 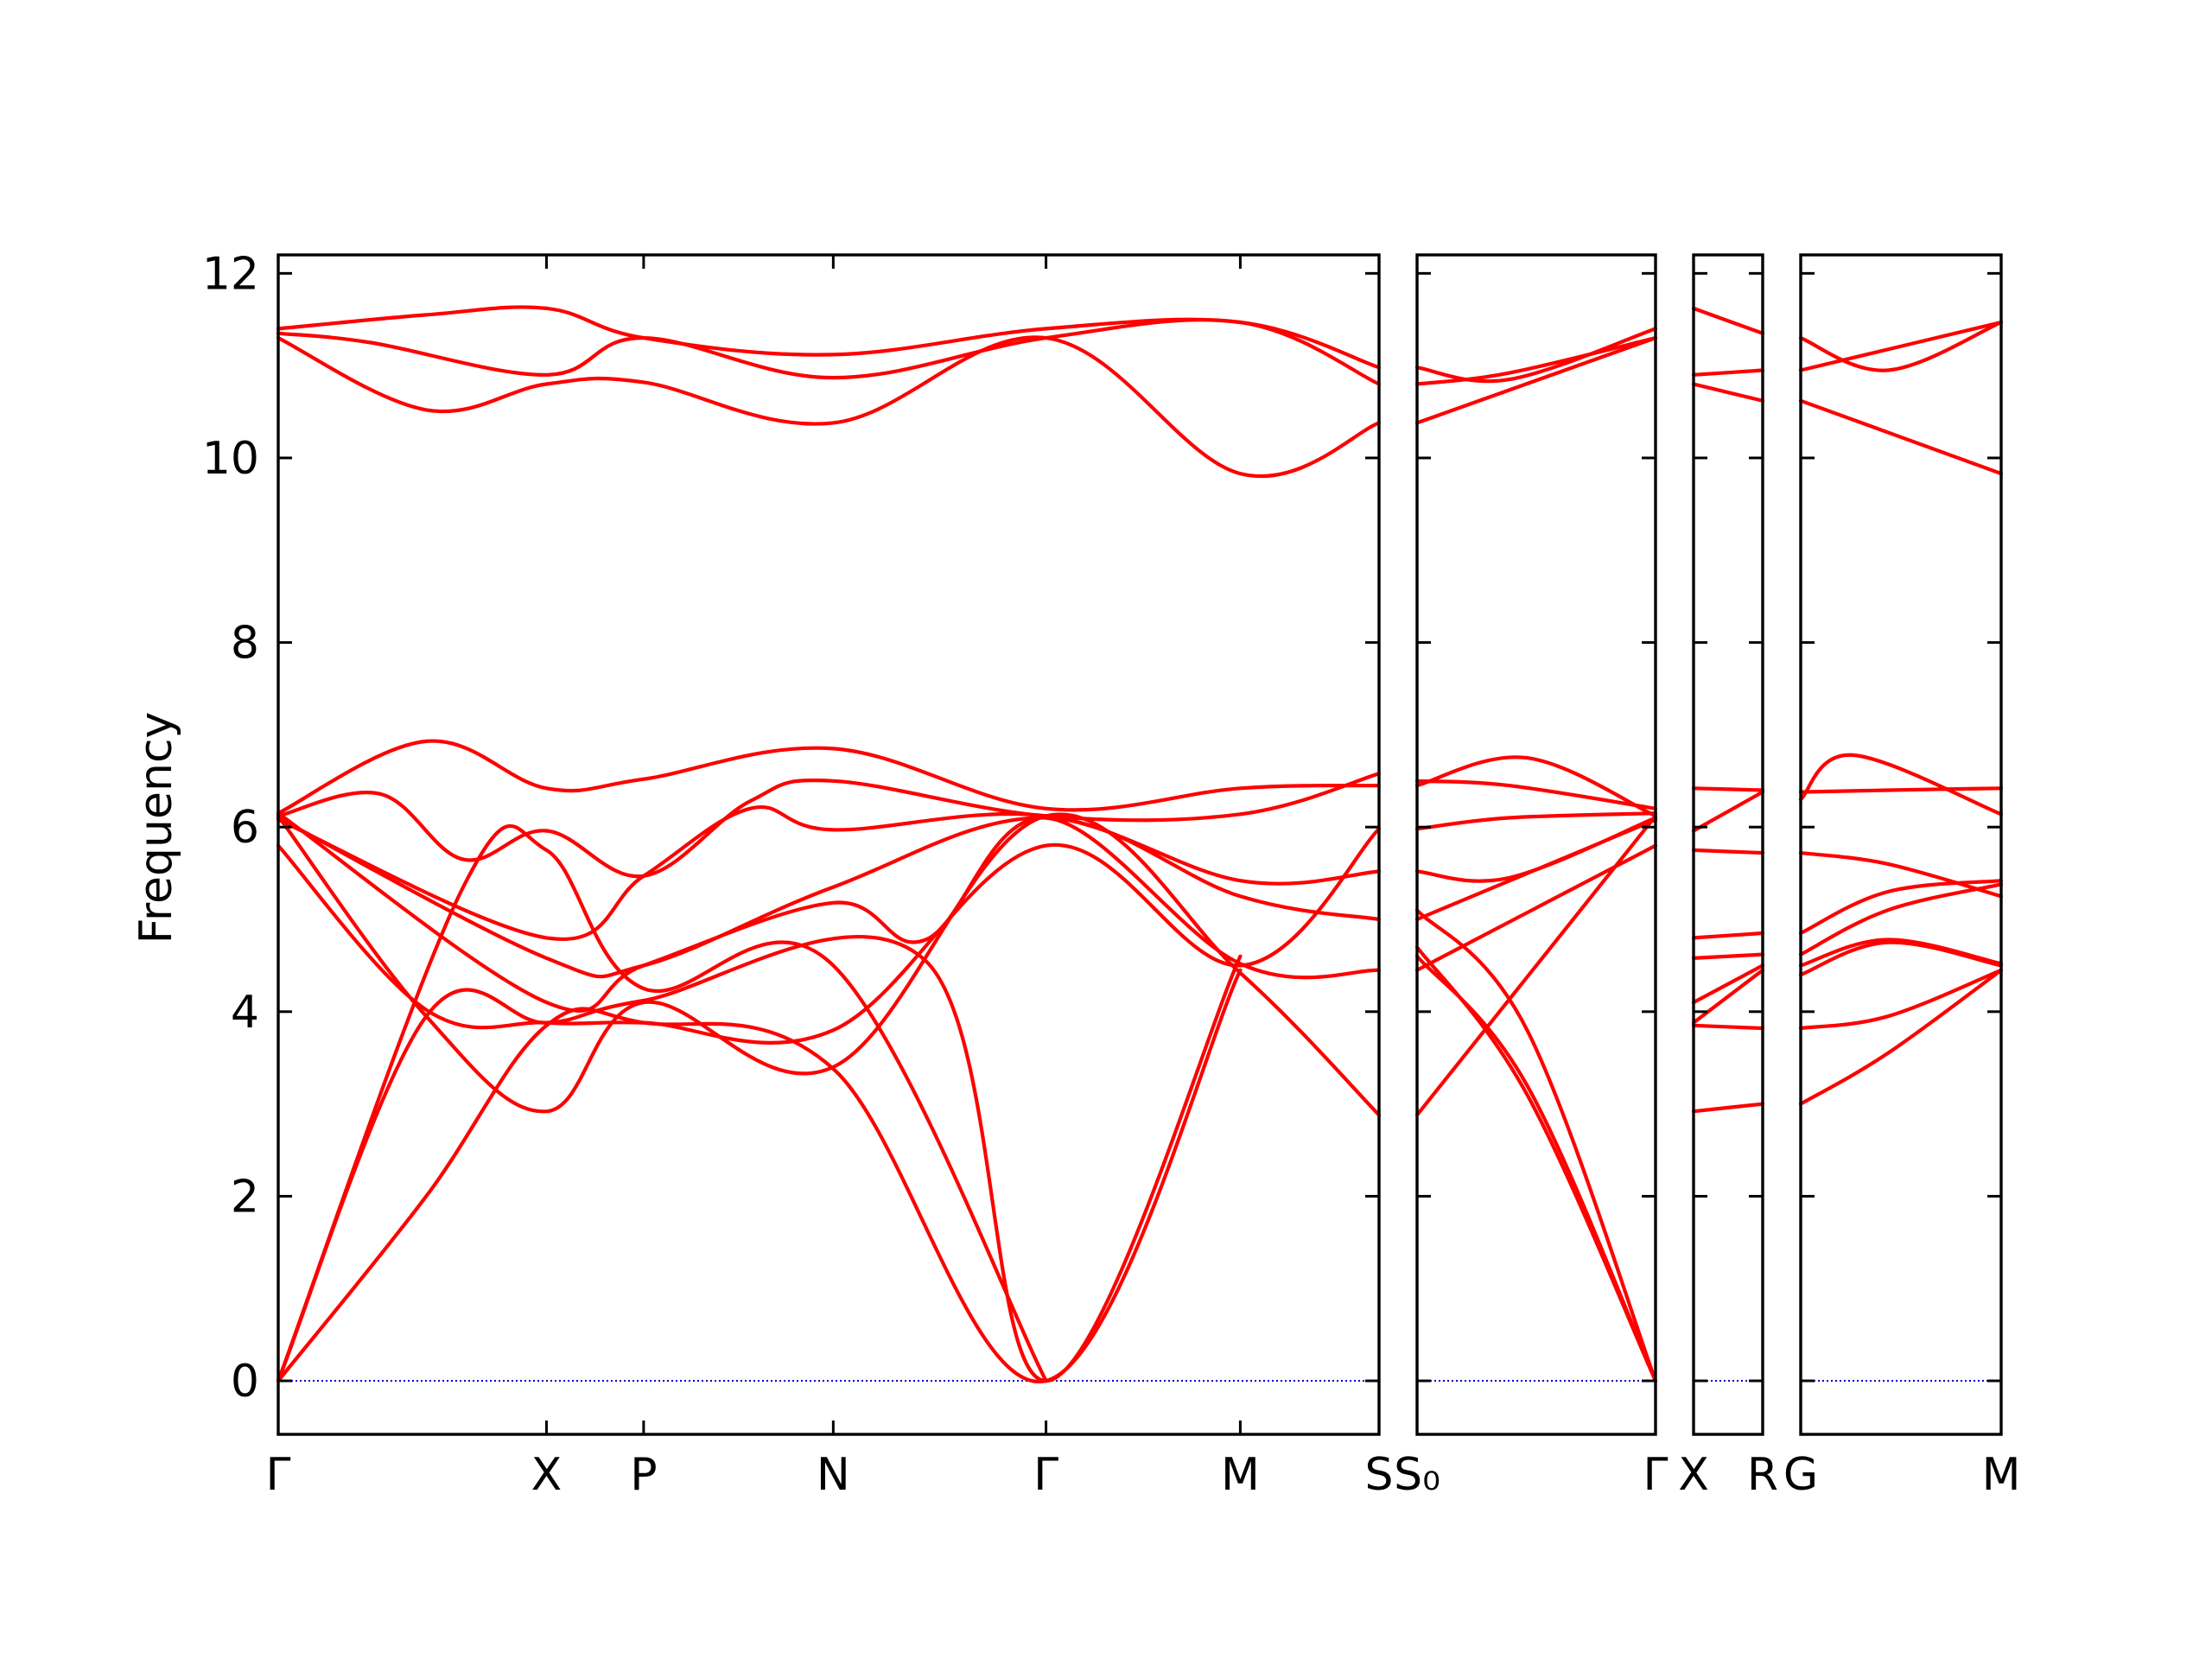 I want to click on y-tick-label: 12, so click(x=231, y=274).